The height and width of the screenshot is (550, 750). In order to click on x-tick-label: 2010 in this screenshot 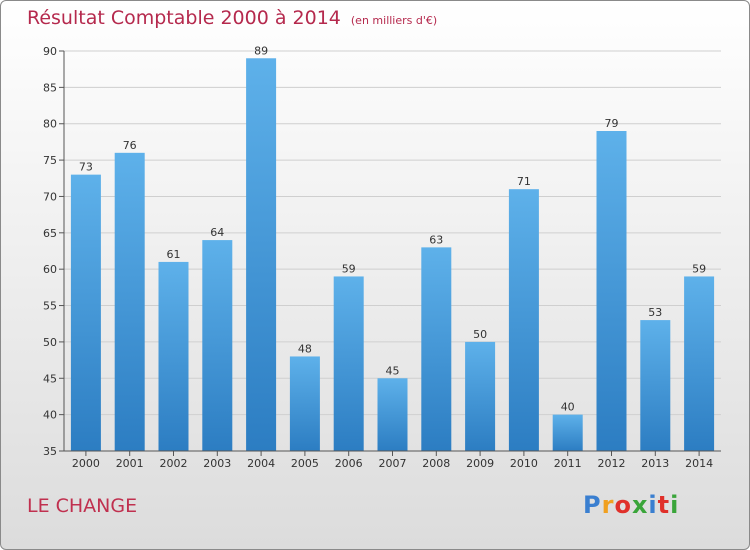, I will do `click(524, 463)`.